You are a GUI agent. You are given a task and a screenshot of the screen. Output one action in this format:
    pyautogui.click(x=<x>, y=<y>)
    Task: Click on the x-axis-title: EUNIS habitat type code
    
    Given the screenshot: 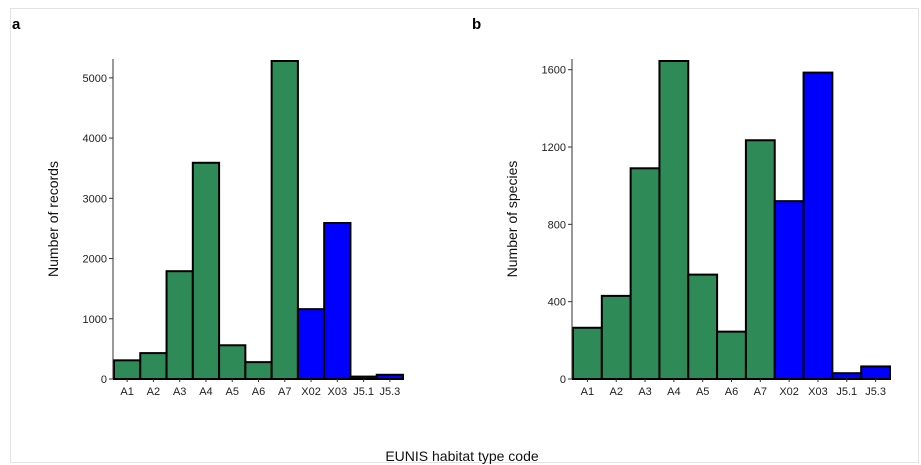 What is the action you would take?
    pyautogui.click(x=462, y=456)
    